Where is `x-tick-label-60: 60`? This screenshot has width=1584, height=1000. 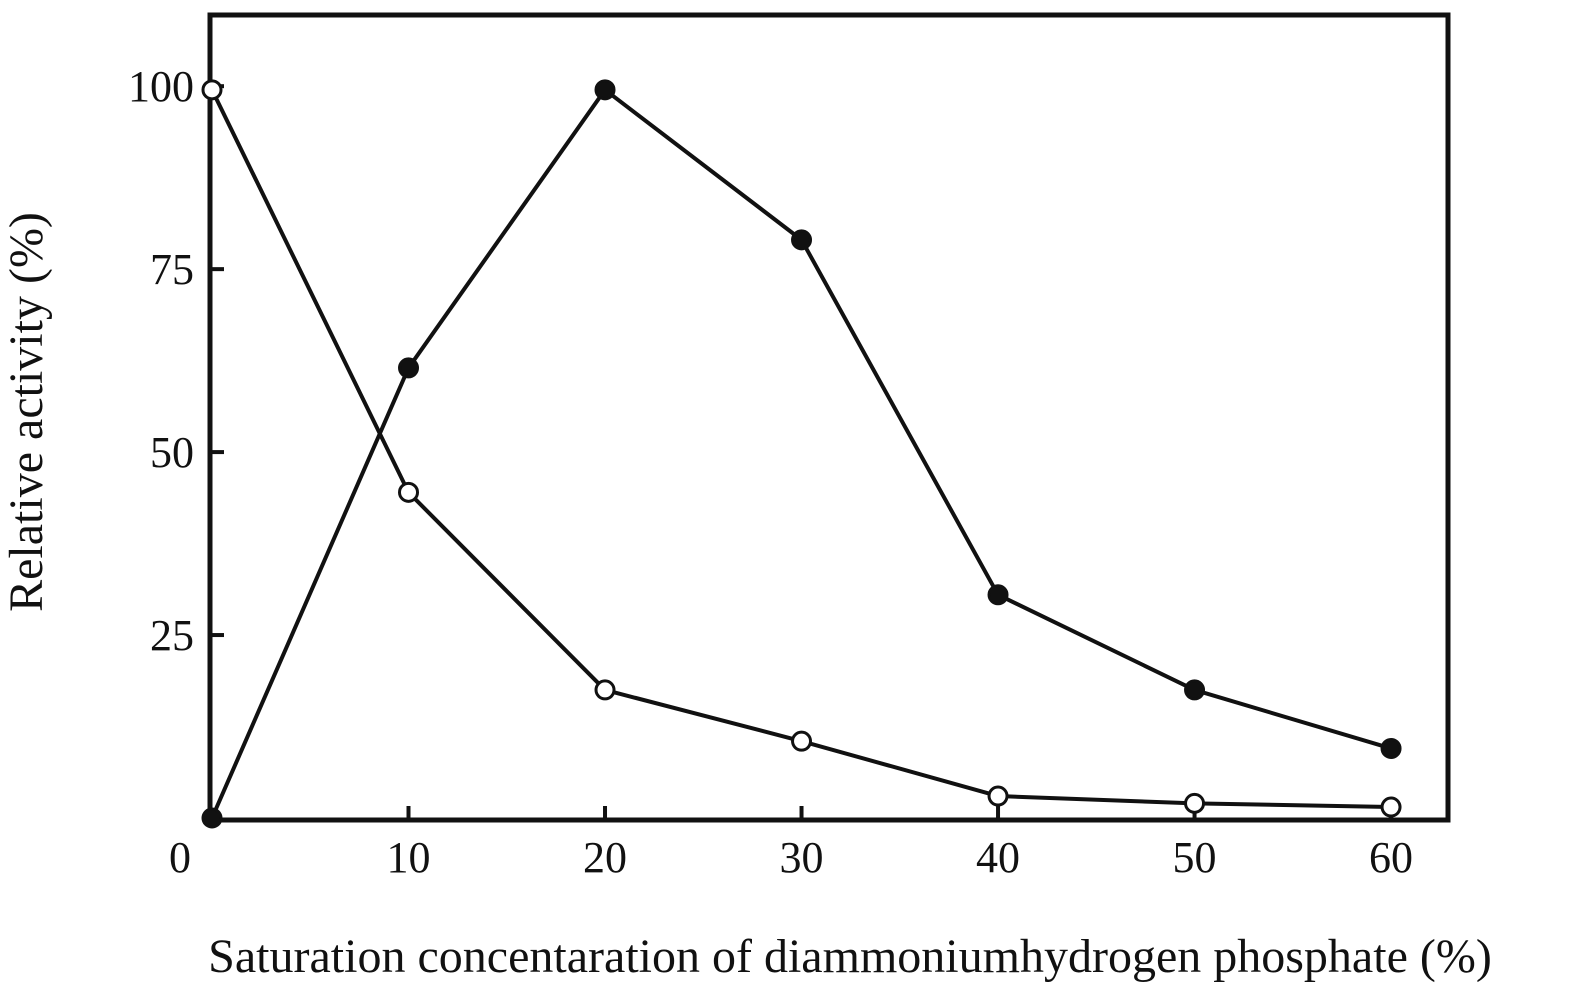 x-tick-label-60: 60 is located at coordinates (1391, 857).